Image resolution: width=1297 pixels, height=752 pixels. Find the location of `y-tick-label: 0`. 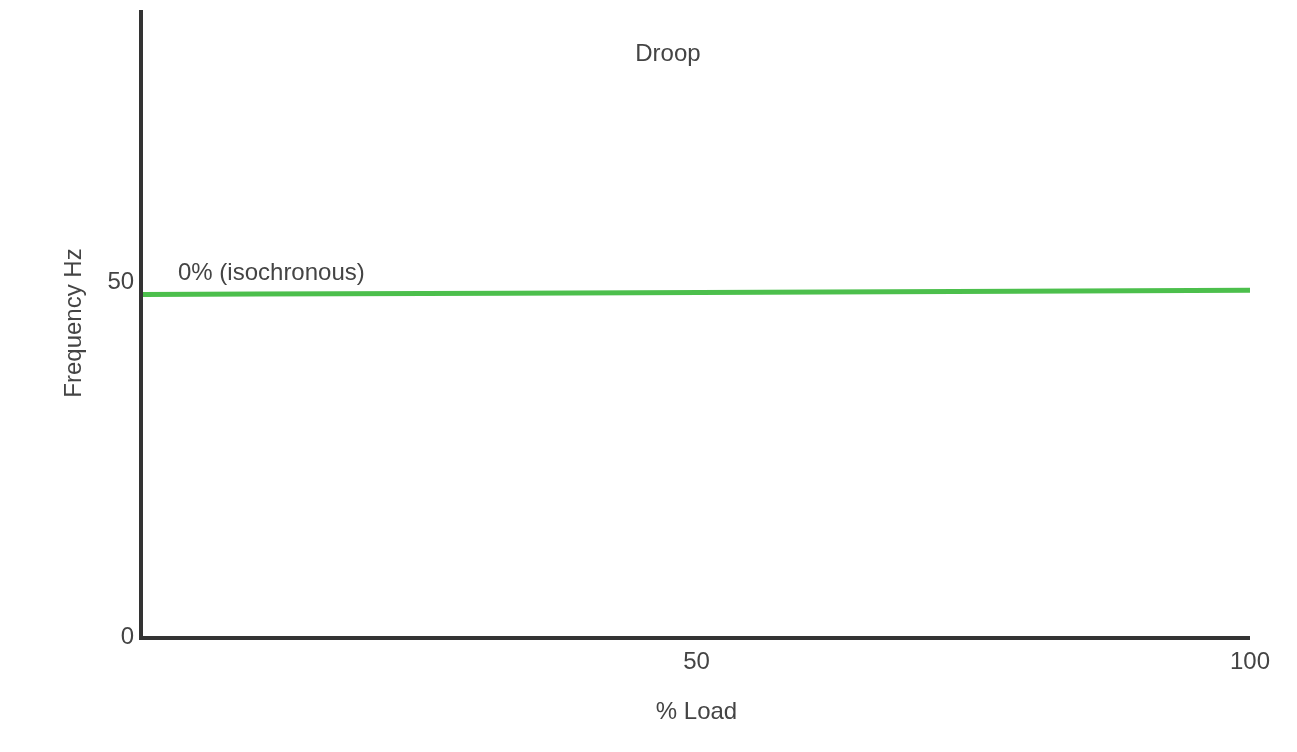

y-tick-label: 0 is located at coordinates (127, 636).